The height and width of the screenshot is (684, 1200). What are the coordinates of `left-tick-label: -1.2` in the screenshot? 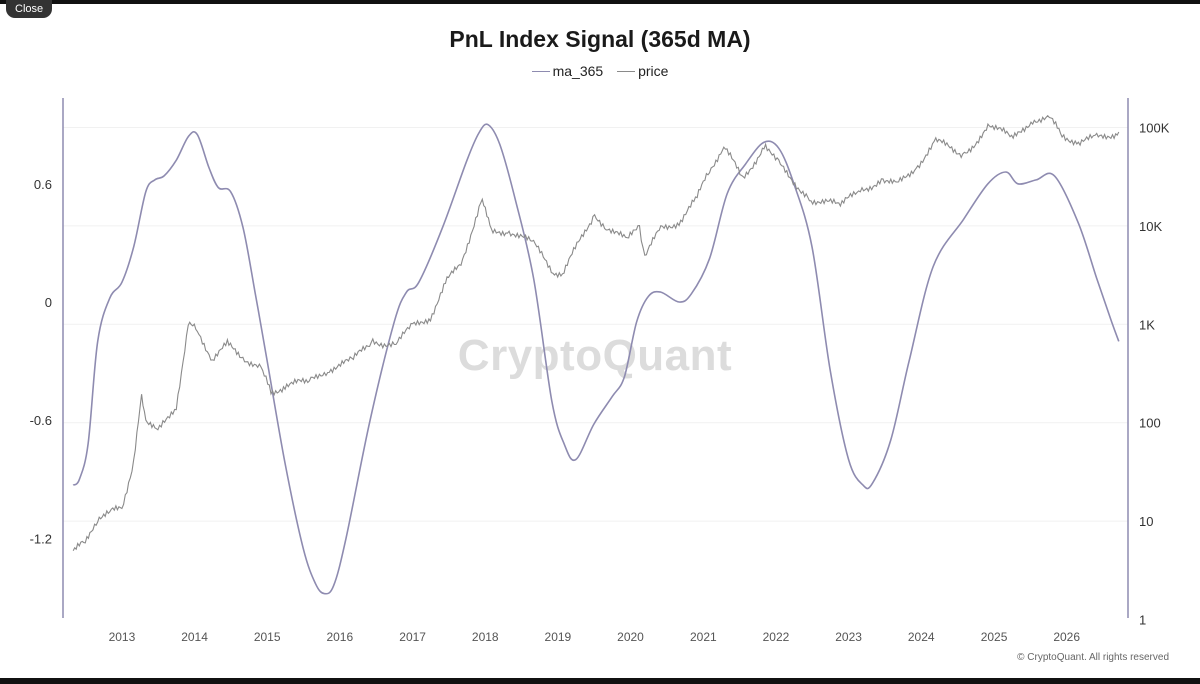 It's located at (41, 538).